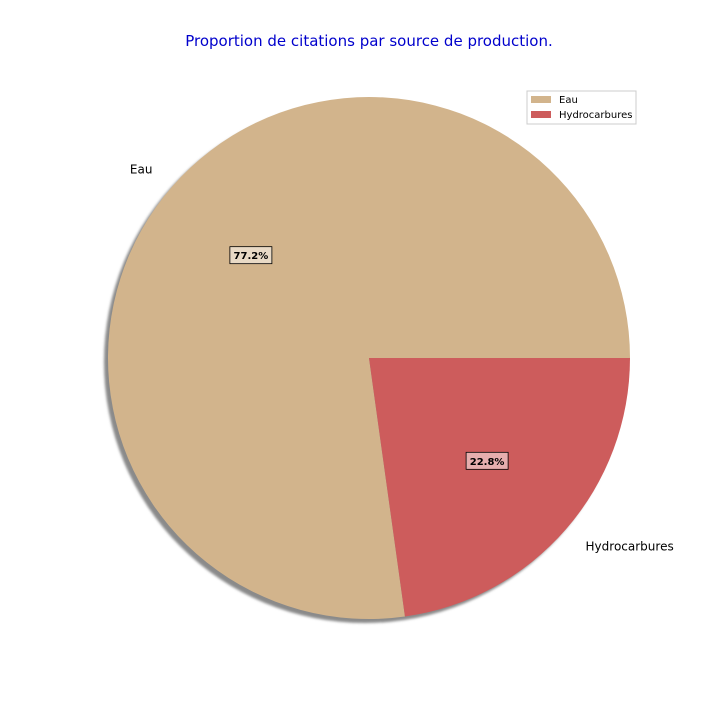  I want to click on slice-label-eau: Eau, so click(141, 169).